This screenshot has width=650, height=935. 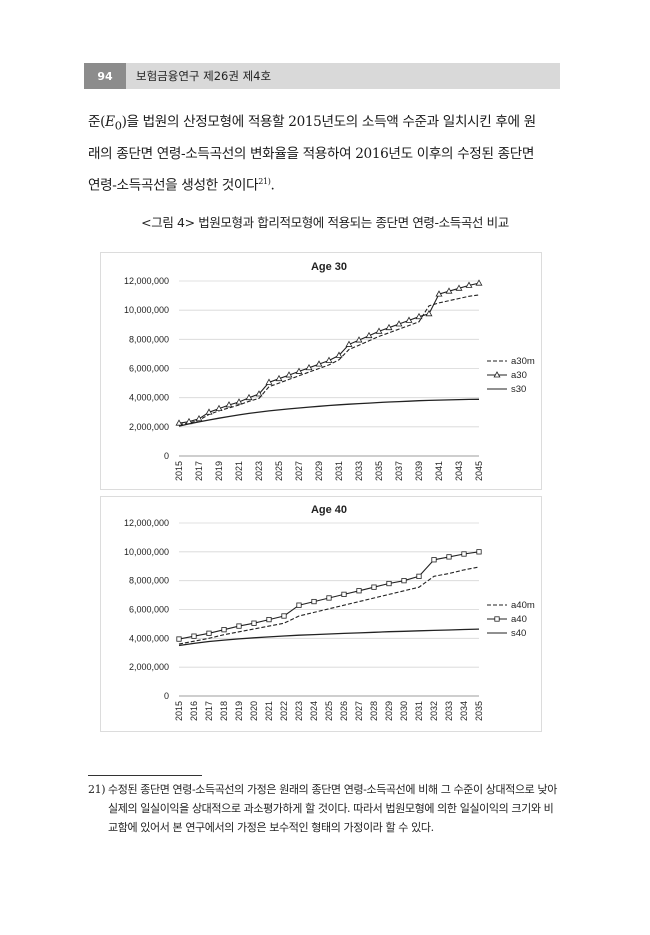 What do you see at coordinates (329, 711) in the screenshot?
I see `x-tick-label: 2025` at bounding box center [329, 711].